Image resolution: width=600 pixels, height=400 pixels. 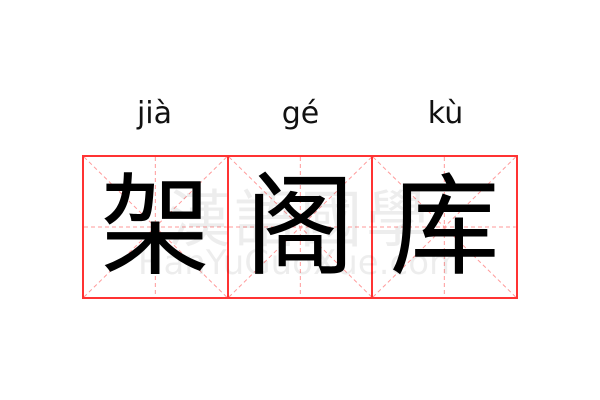 I want to click on pinyin-1: jià, so click(x=154, y=113).